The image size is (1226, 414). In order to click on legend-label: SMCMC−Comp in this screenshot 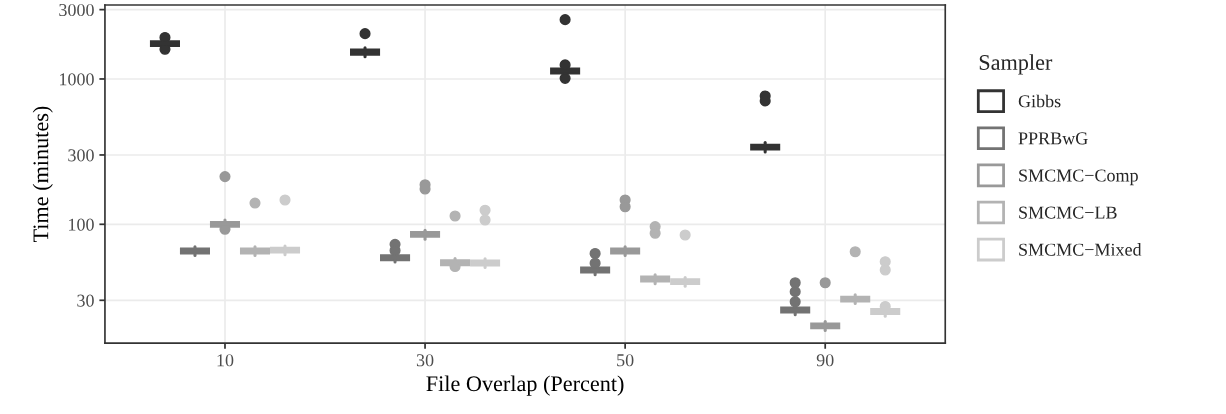, I will do `click(1078, 177)`.